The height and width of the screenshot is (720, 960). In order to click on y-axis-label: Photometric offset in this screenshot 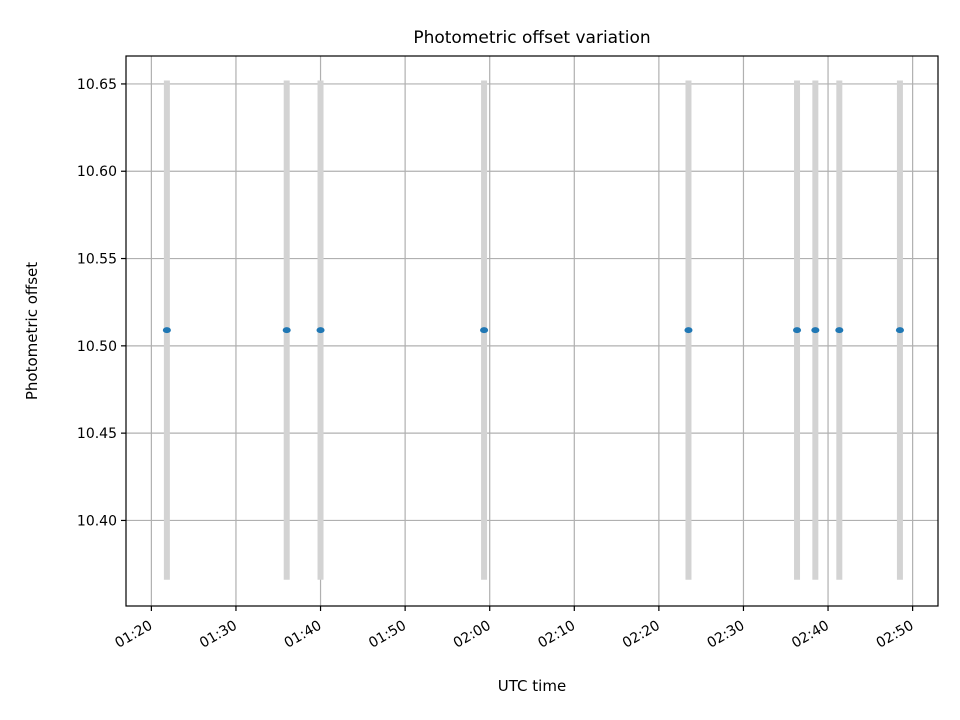, I will do `click(32, 331)`.